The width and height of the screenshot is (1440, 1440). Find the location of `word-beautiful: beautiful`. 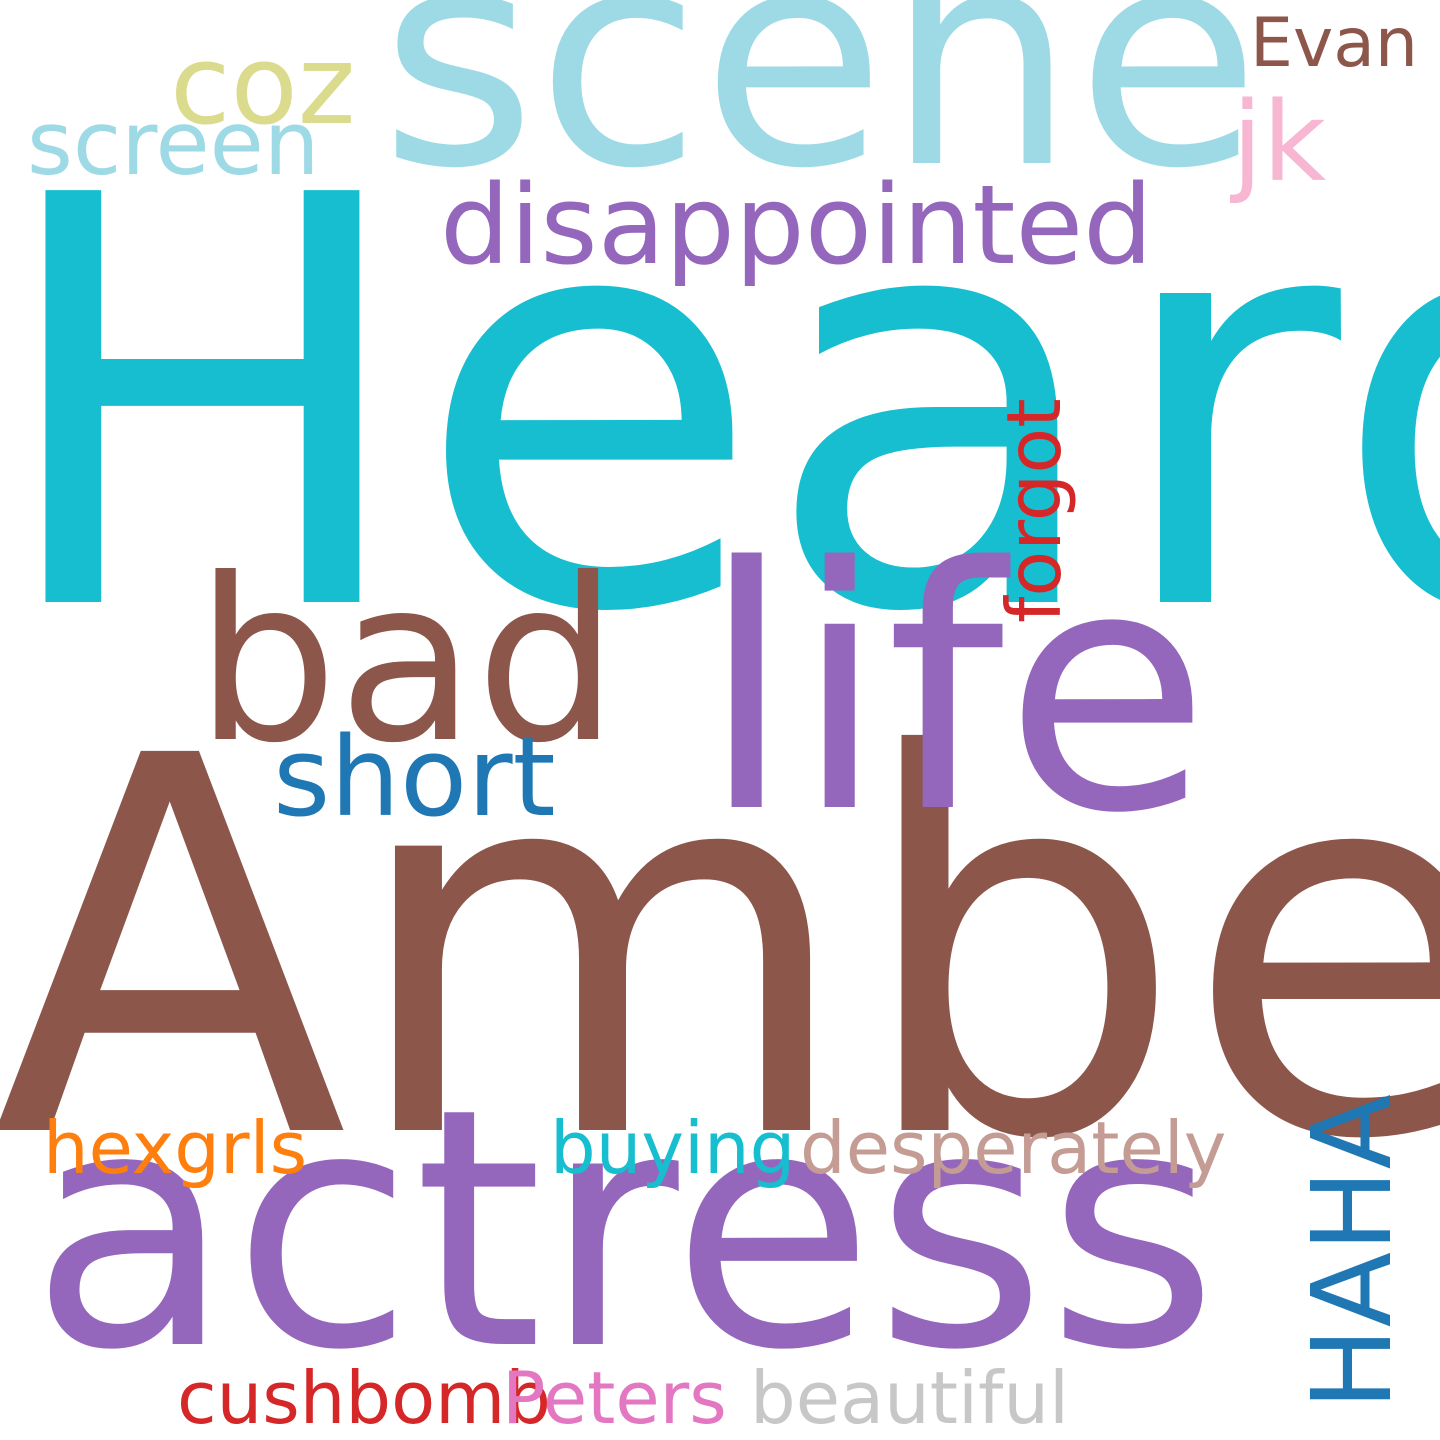

word-beautiful: beautiful is located at coordinates (909, 1398).